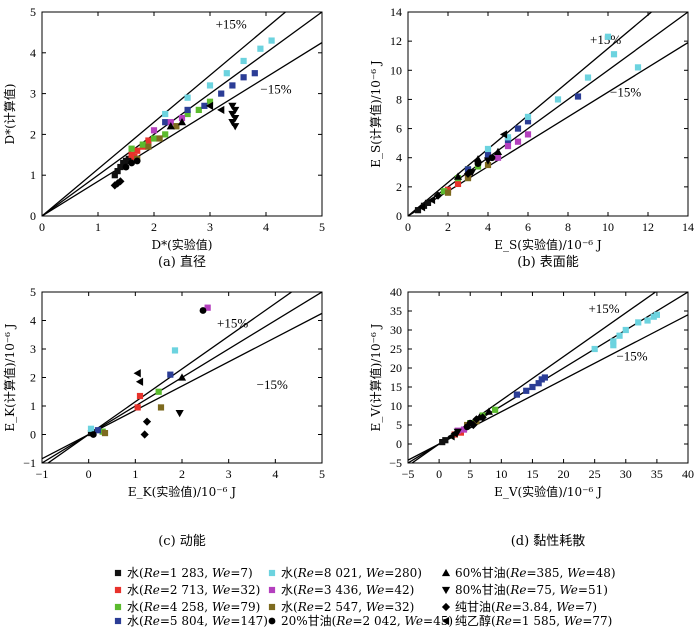  What do you see at coordinates (193, 607) in the screenshot?
I see `legend-label-water_4258: 水(Re=4 258, We=79)` at bounding box center [193, 607].